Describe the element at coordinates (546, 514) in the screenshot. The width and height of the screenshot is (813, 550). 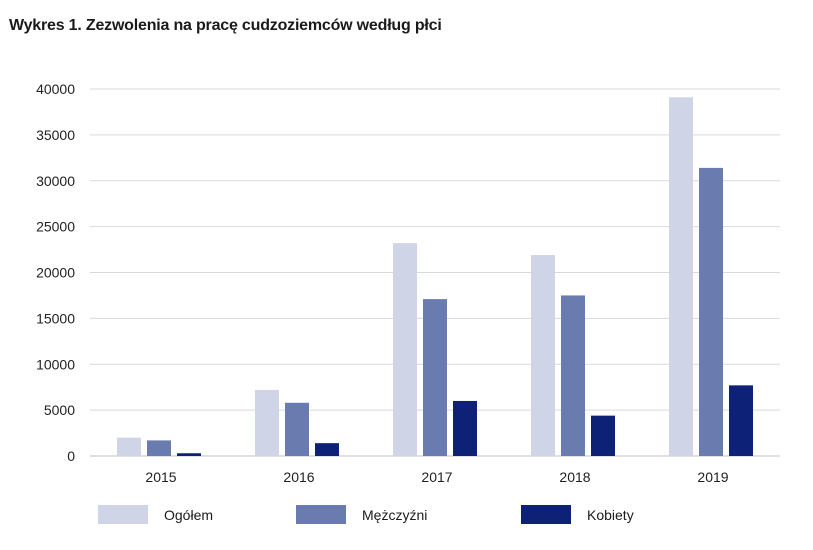
I see `legend-swatch-kobiety` at that location.